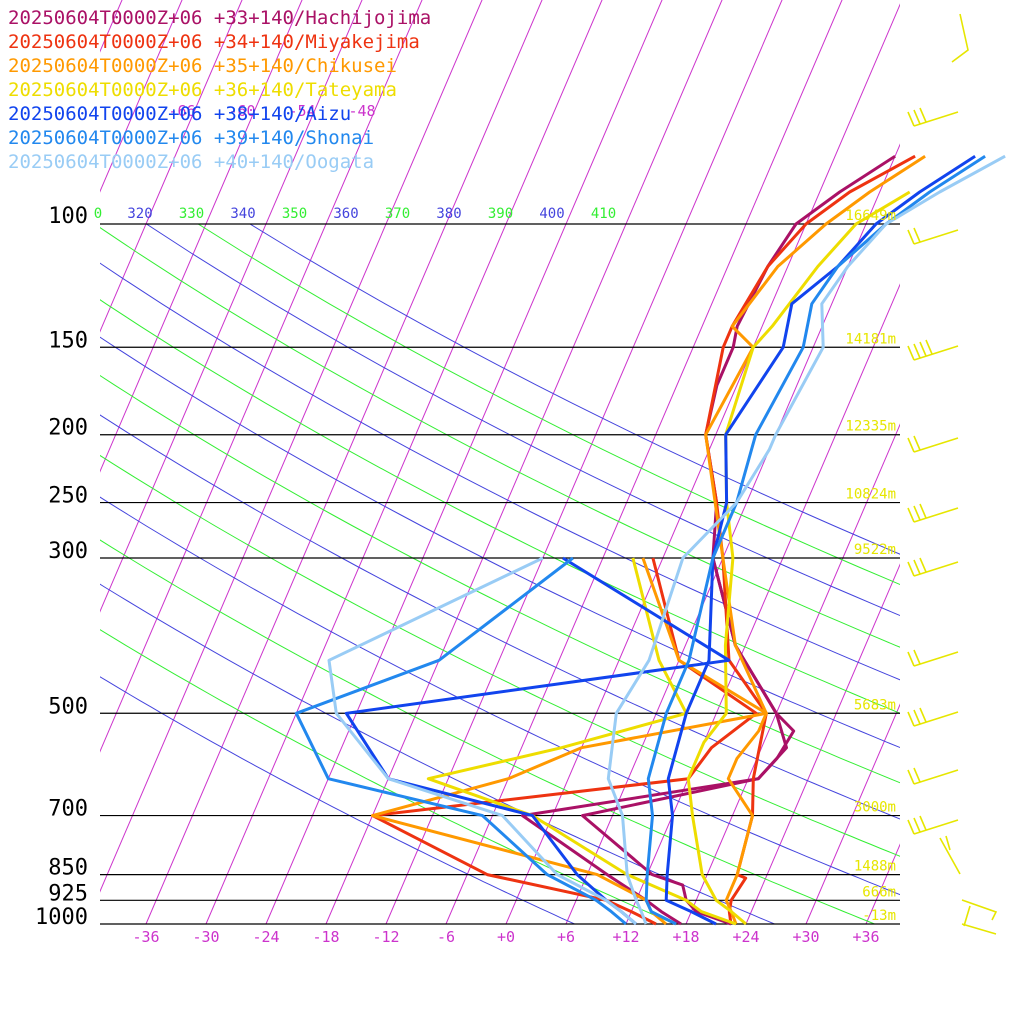 Image resolution: width=1024 pixels, height=1024 pixels. What do you see at coordinates (68, 809) in the screenshot?
I see `pressure-label: 700` at bounding box center [68, 809].